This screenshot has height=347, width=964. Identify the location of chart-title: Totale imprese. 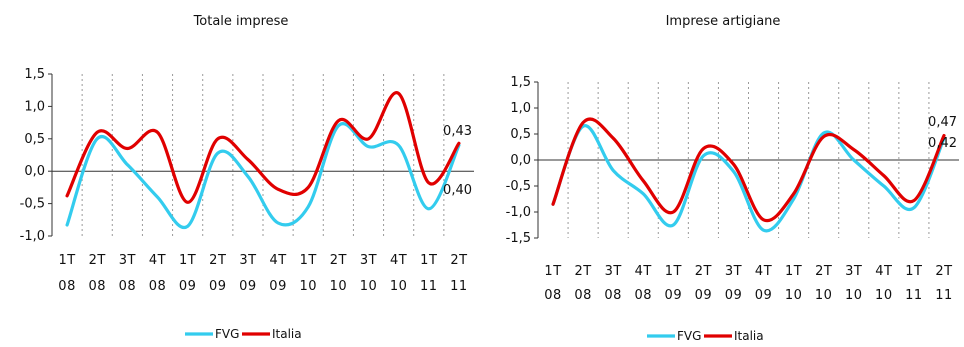
(241, 21).